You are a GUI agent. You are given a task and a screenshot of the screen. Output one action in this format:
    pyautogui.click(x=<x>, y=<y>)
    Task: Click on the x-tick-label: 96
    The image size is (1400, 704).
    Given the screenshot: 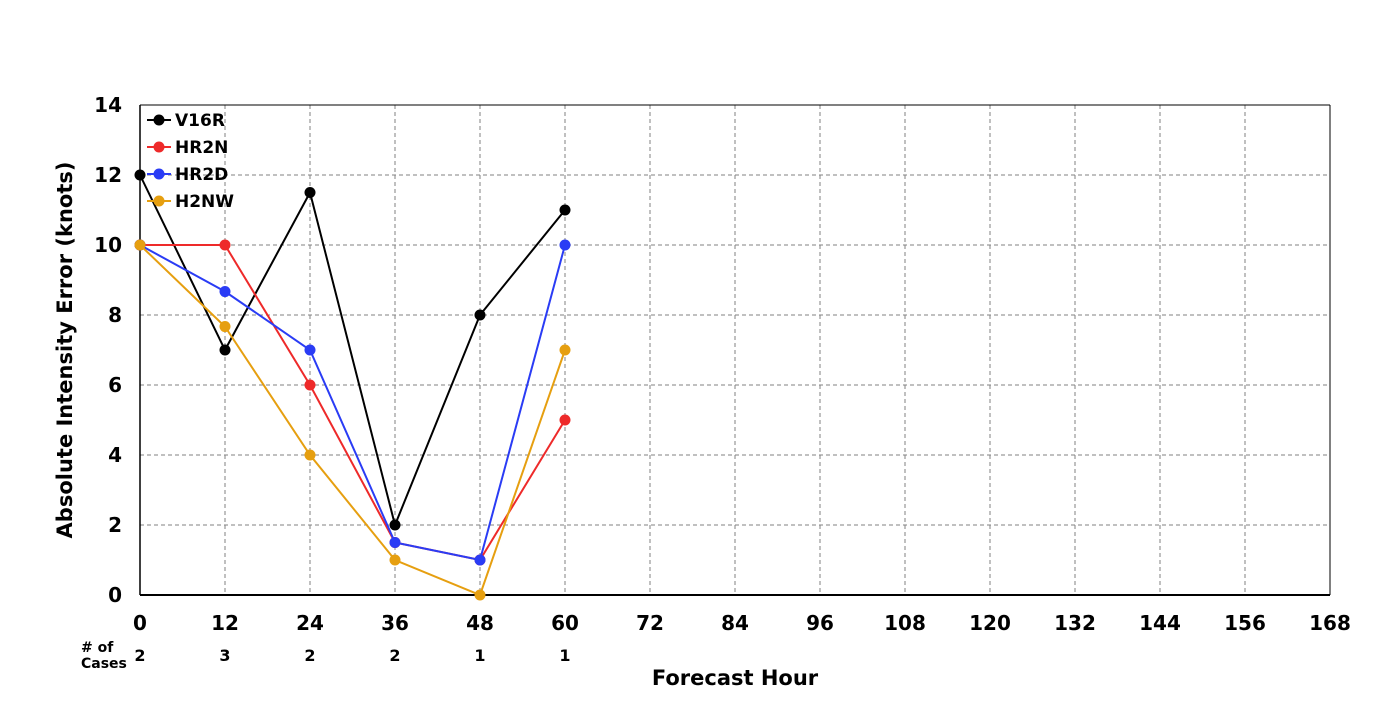 What is the action you would take?
    pyautogui.click(x=820, y=623)
    